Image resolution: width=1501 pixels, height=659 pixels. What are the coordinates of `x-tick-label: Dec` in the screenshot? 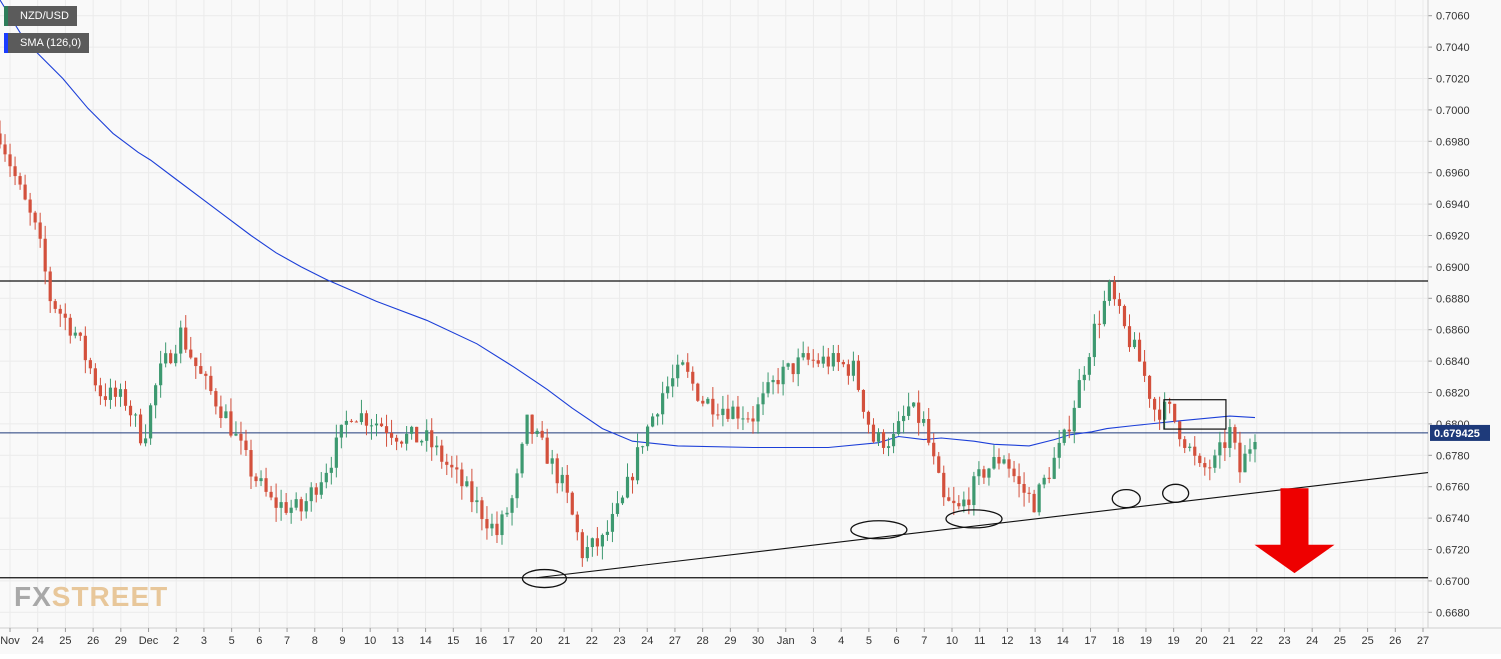 It's located at (149, 641).